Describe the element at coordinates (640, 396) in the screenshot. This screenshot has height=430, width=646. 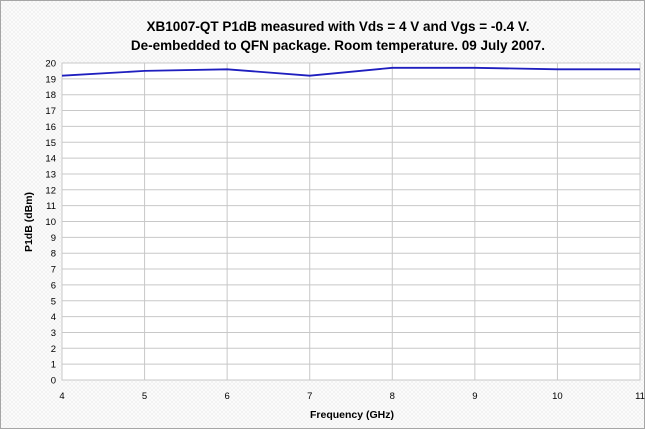
I see `x-tick-label: 11` at that location.